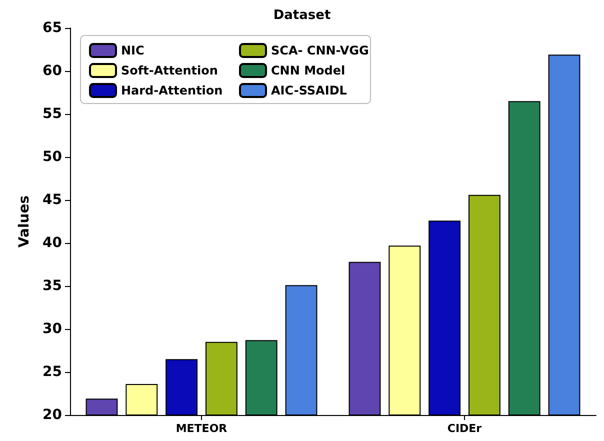  What do you see at coordinates (202, 428) in the screenshot?
I see `x-tick-label: METEOR` at bounding box center [202, 428].